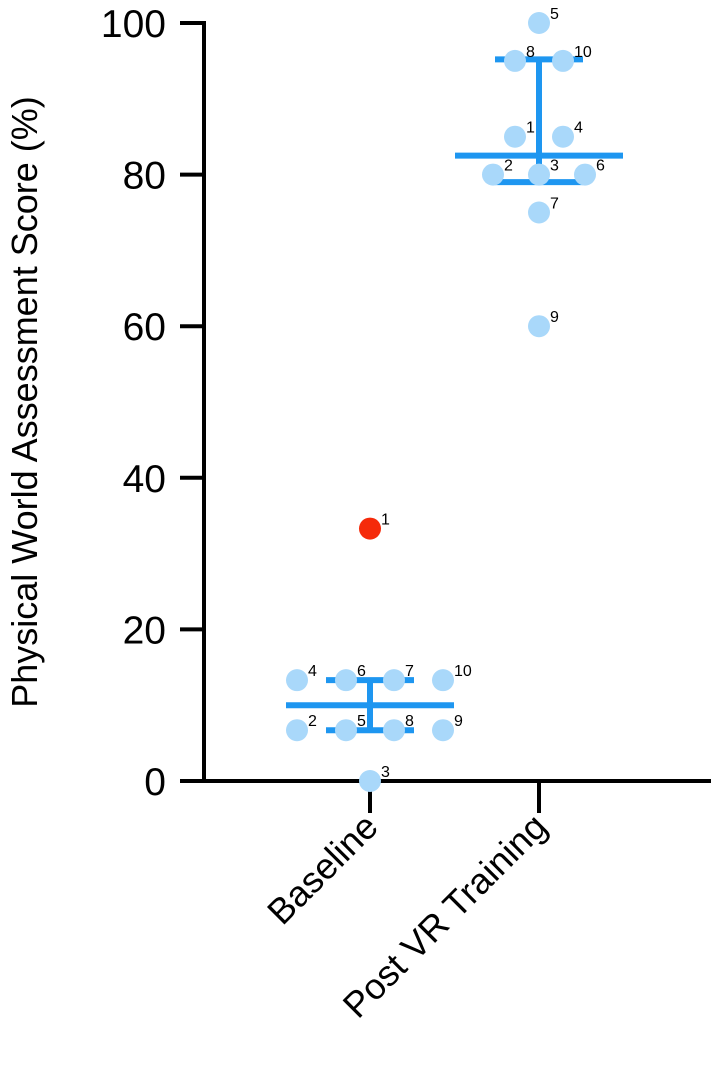  I want to click on y-tick-label: 60, so click(144, 327).